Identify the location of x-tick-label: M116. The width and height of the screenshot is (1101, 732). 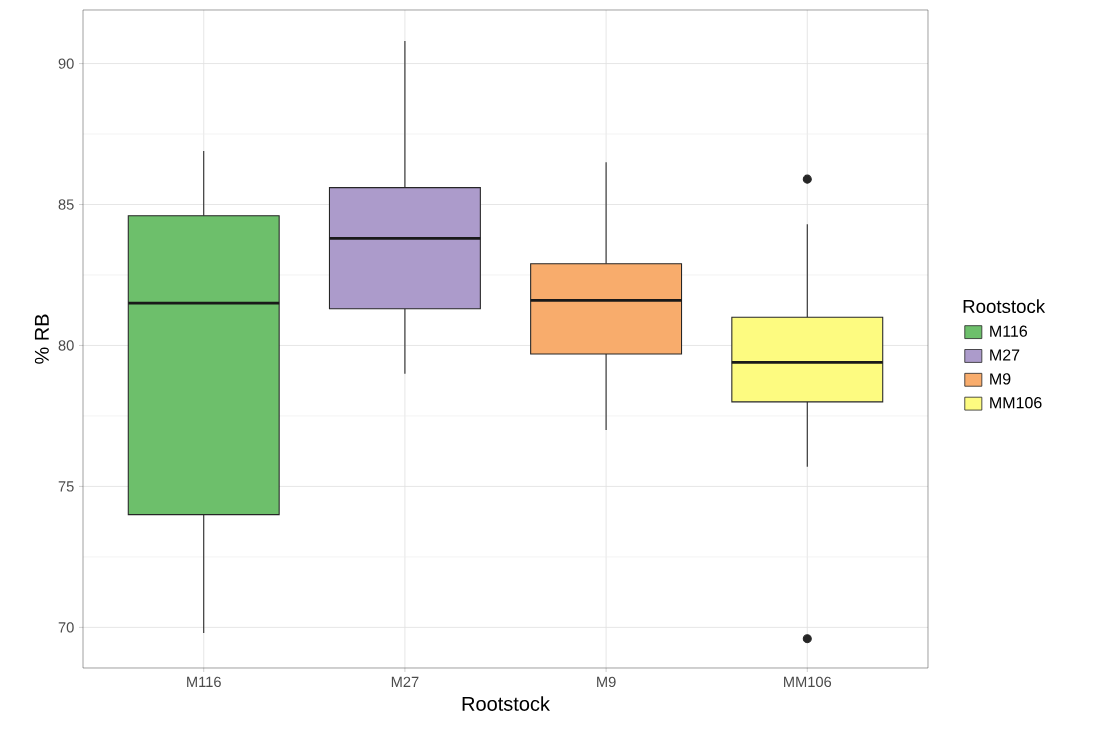
(204, 682).